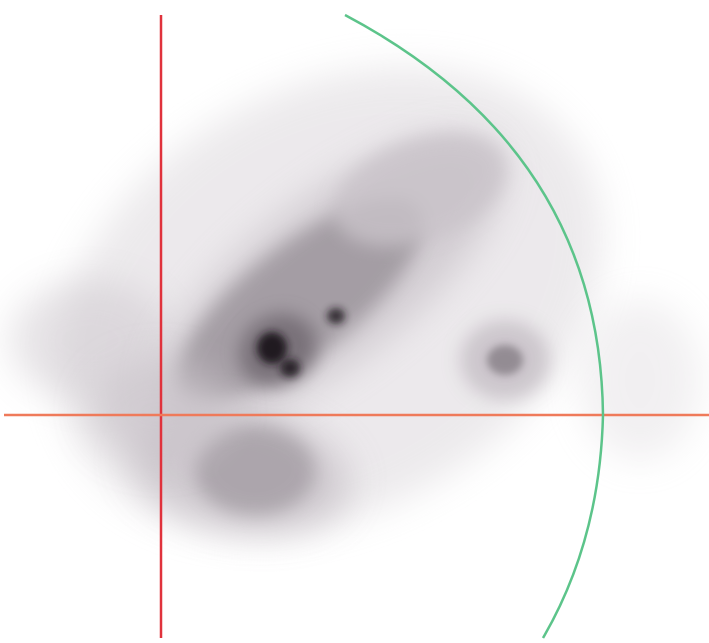 The height and width of the screenshot is (643, 709). Describe the element at coordinates (255, 470) in the screenshot. I see `density-lobe` at that location.